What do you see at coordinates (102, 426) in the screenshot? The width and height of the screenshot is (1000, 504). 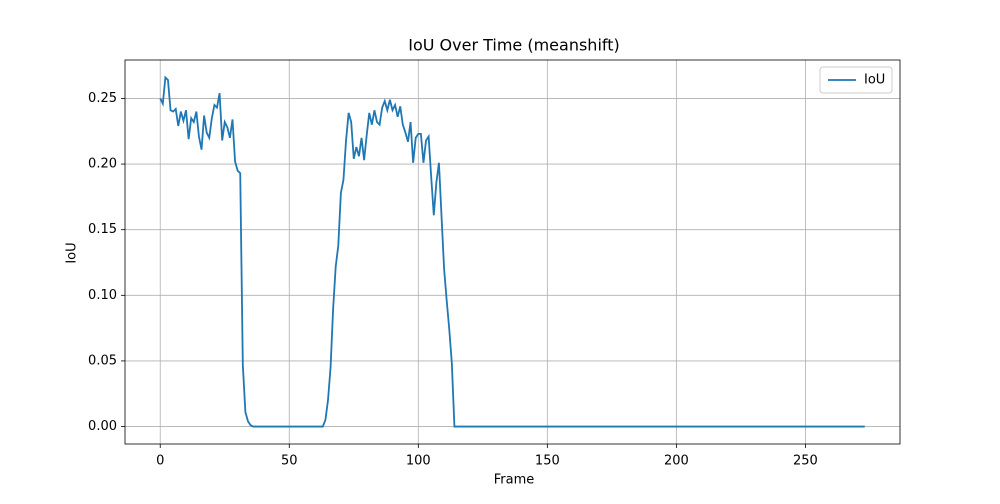 I see `y-tick-label: 0.00` at bounding box center [102, 426].